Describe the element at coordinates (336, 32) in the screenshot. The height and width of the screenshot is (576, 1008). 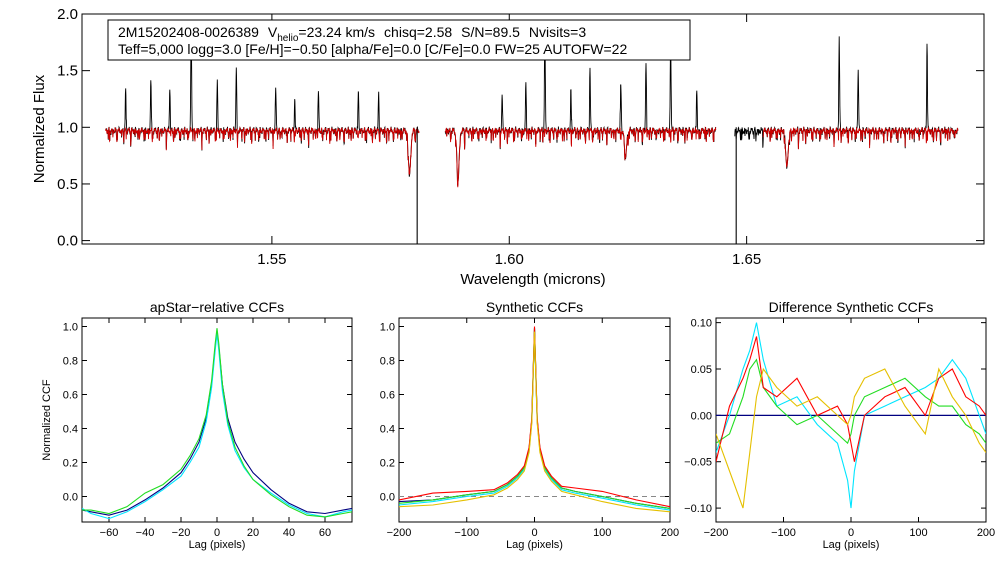
I see `info-v-value: =23.24 km/s` at that location.